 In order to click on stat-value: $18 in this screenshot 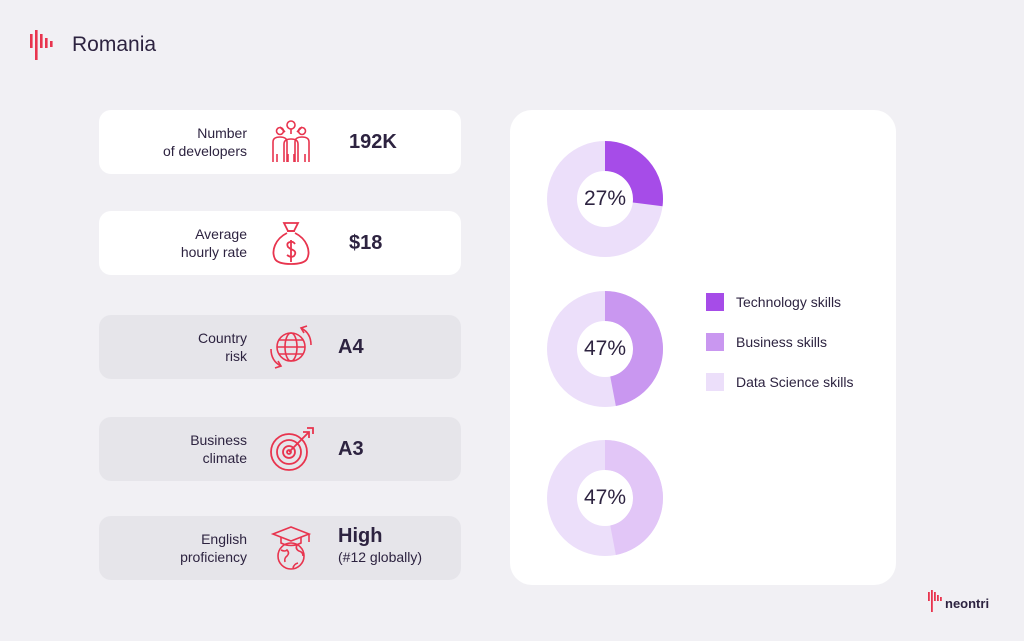, I will do `click(366, 242)`.